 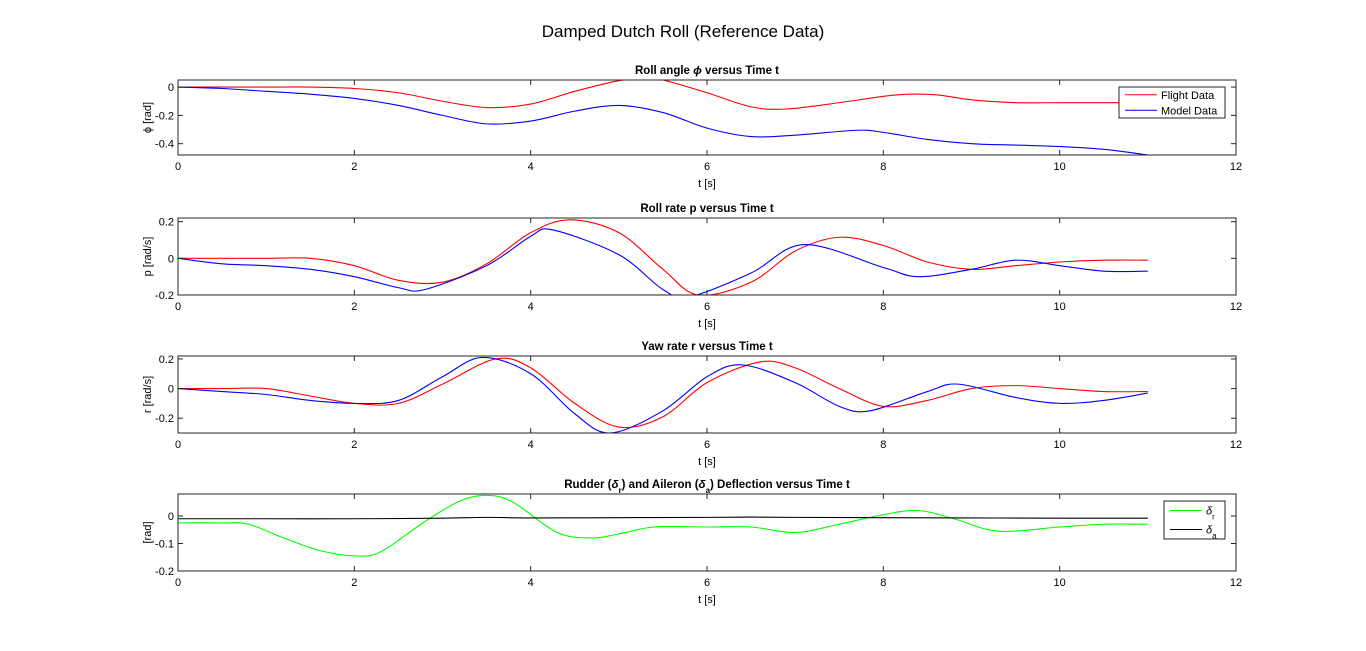 What do you see at coordinates (148, 394) in the screenshot?
I see `y-axis-label: r [rad/s]` at bounding box center [148, 394].